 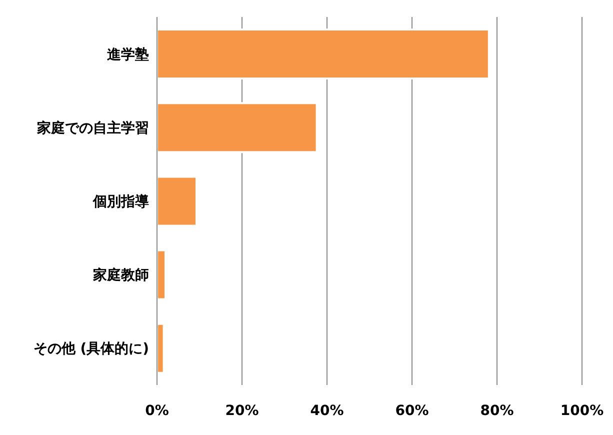 What do you see at coordinates (91, 349) in the screenshot?
I see `y-tick-label: その他 (具体的に)` at bounding box center [91, 349].